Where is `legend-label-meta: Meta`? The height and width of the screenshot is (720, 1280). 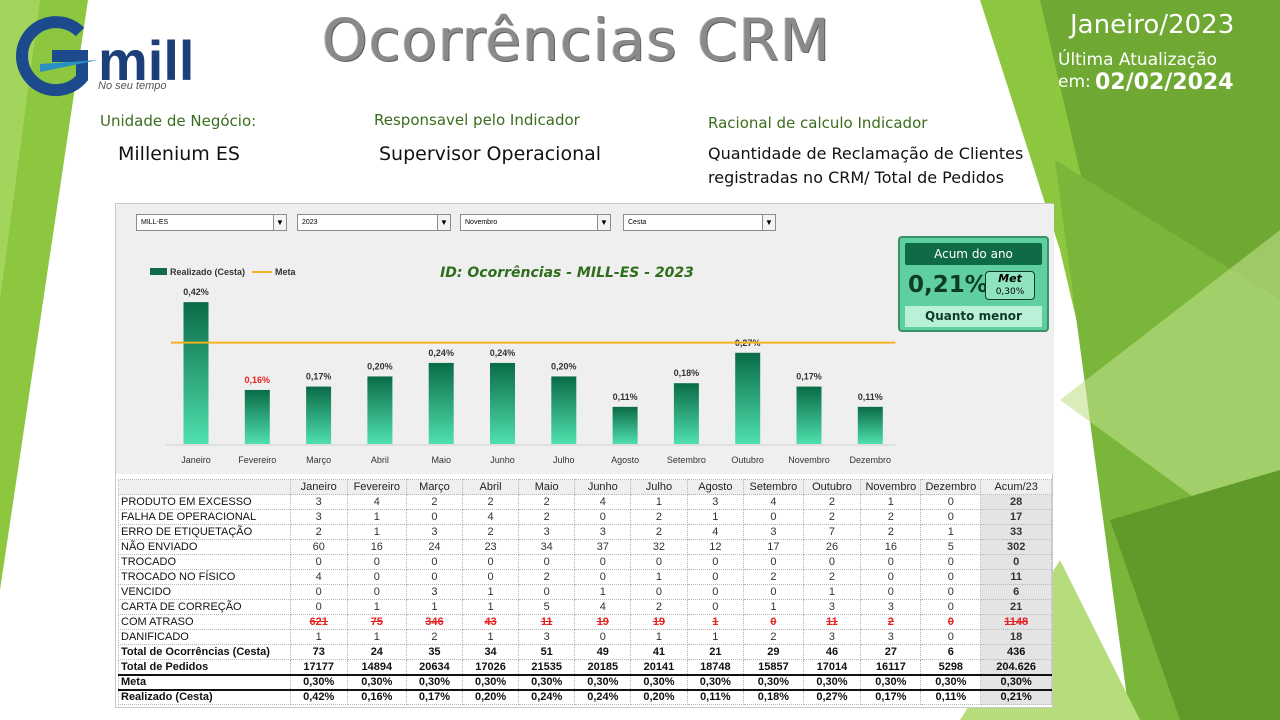 legend-label-meta: Meta is located at coordinates (285, 272).